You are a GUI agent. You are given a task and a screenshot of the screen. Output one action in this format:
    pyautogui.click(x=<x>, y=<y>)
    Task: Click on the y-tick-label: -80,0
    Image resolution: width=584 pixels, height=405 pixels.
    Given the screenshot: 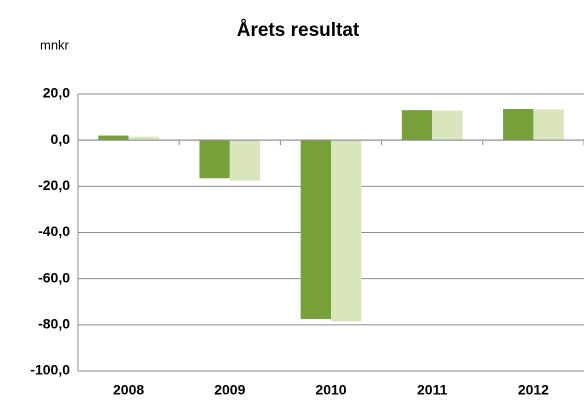 What is the action you would take?
    pyautogui.click(x=54, y=324)
    